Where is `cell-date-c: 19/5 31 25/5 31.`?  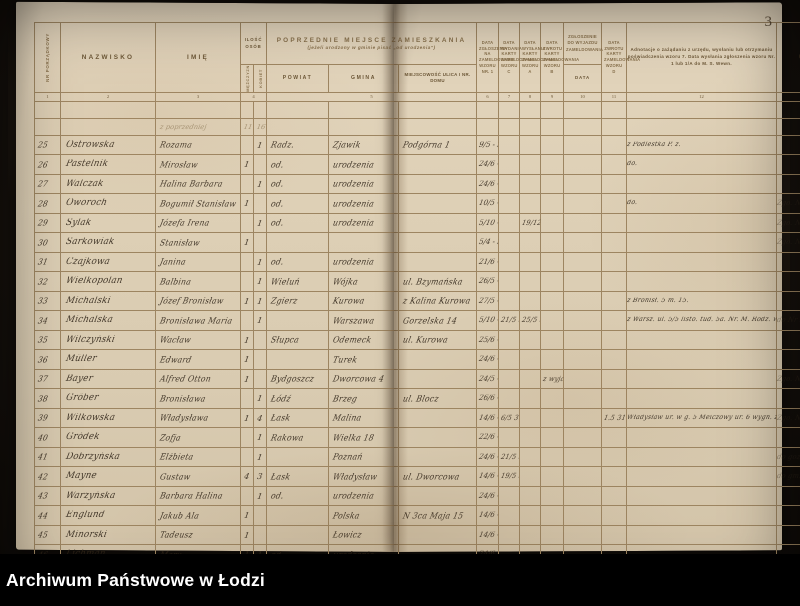
cell-date-c: 19/5 31 25/5 31. is located at coordinates (509, 476).